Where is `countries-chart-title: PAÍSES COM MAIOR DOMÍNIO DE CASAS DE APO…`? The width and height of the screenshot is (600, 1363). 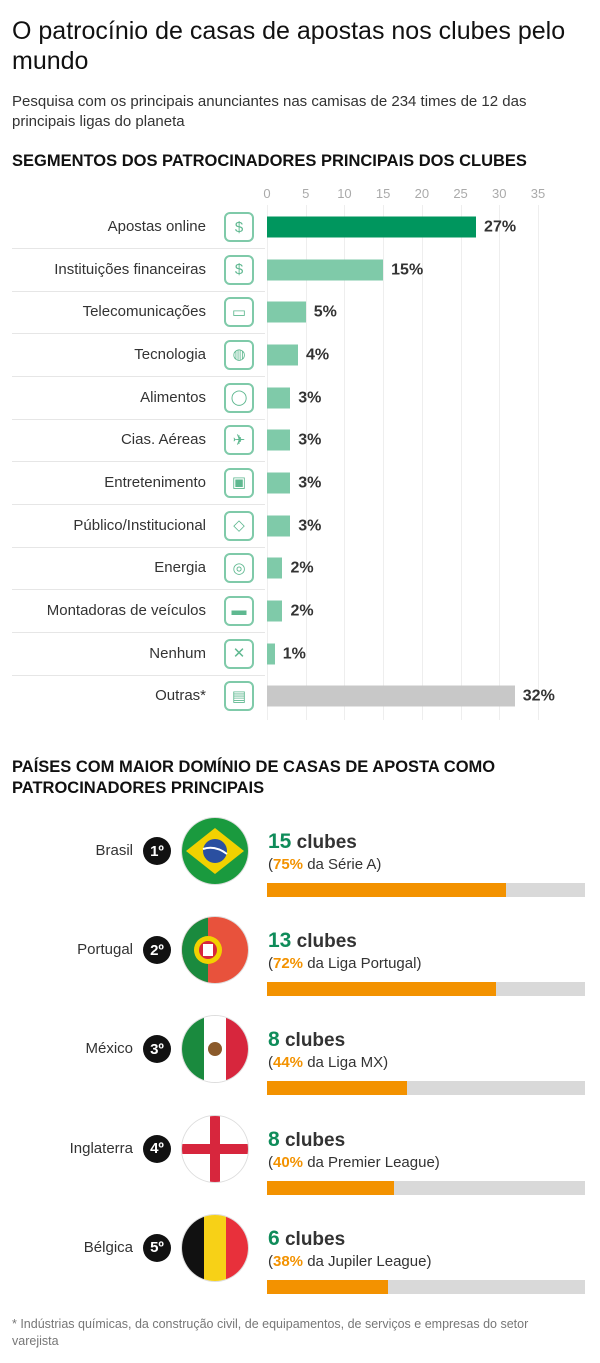
countries-chart-title: PAÍSES COM MAIOR DOMÍNIO DE CASAS DE APO… is located at coordinates (254, 777).